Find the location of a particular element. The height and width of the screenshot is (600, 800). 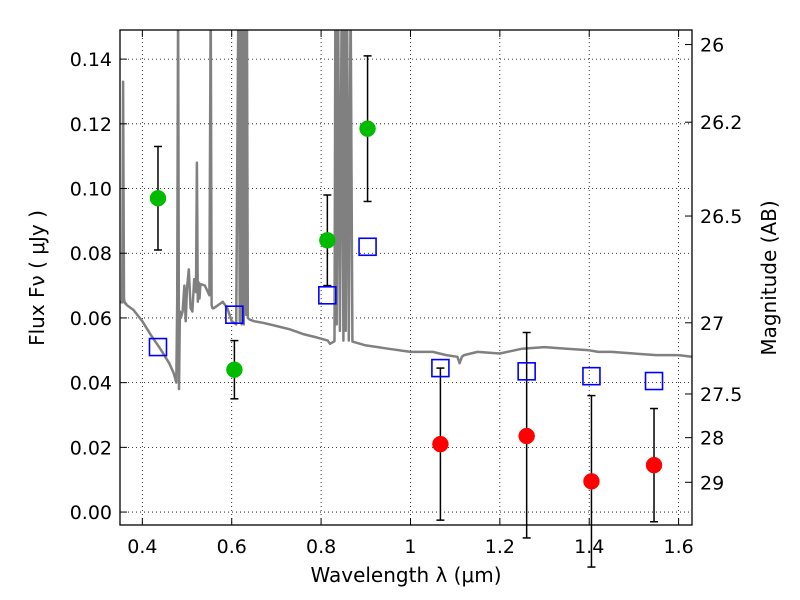

y-tick-label: 0.08 is located at coordinates (91, 254).